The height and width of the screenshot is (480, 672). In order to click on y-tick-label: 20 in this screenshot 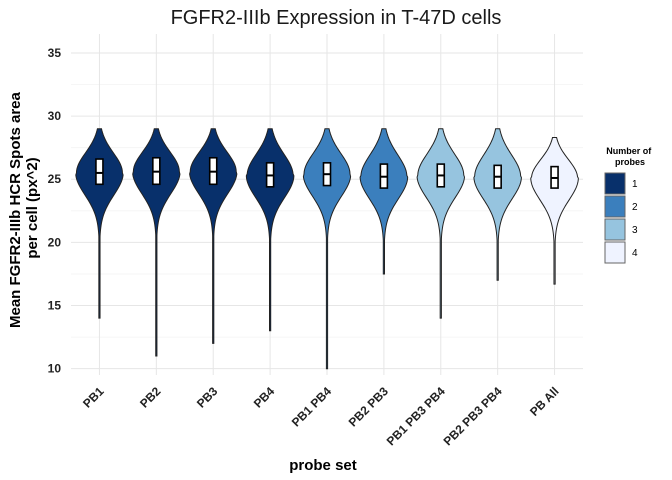, I will do `click(55, 242)`.